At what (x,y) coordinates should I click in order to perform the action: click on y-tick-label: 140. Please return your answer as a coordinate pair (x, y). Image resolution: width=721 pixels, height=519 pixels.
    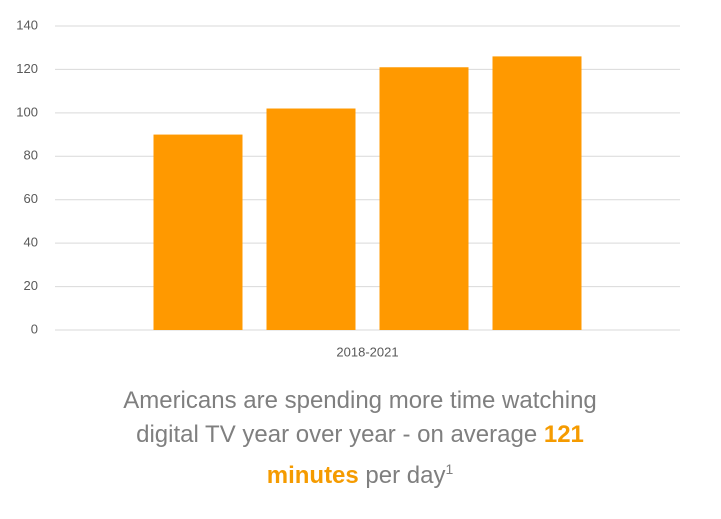
    Looking at the image, I should click on (27, 24).